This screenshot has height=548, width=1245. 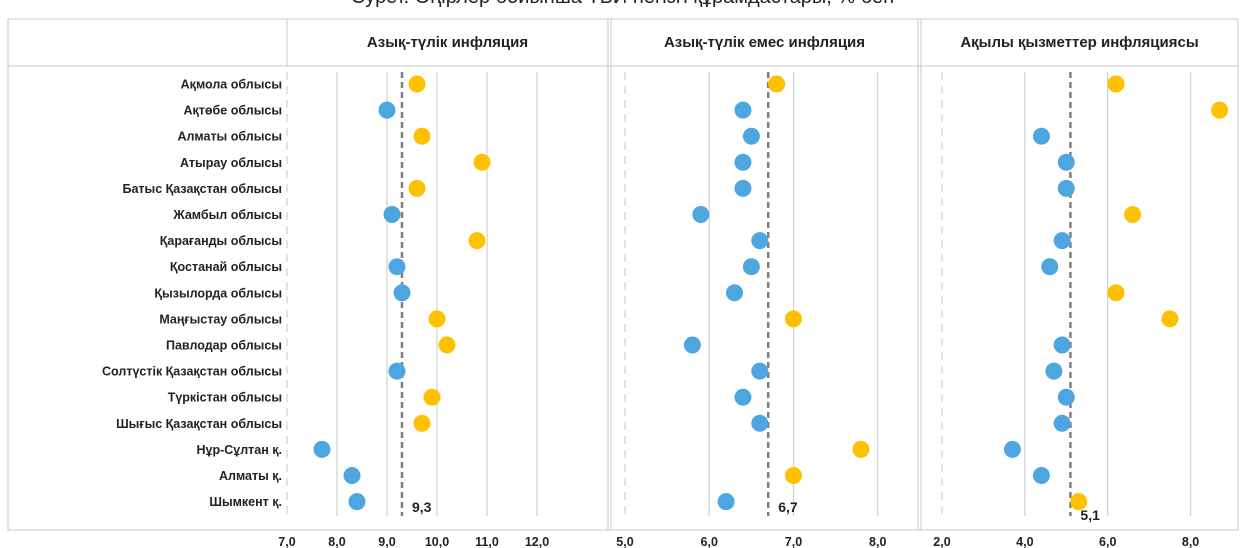 I want to click on x-tick-label: 5,0, so click(x=624, y=541).